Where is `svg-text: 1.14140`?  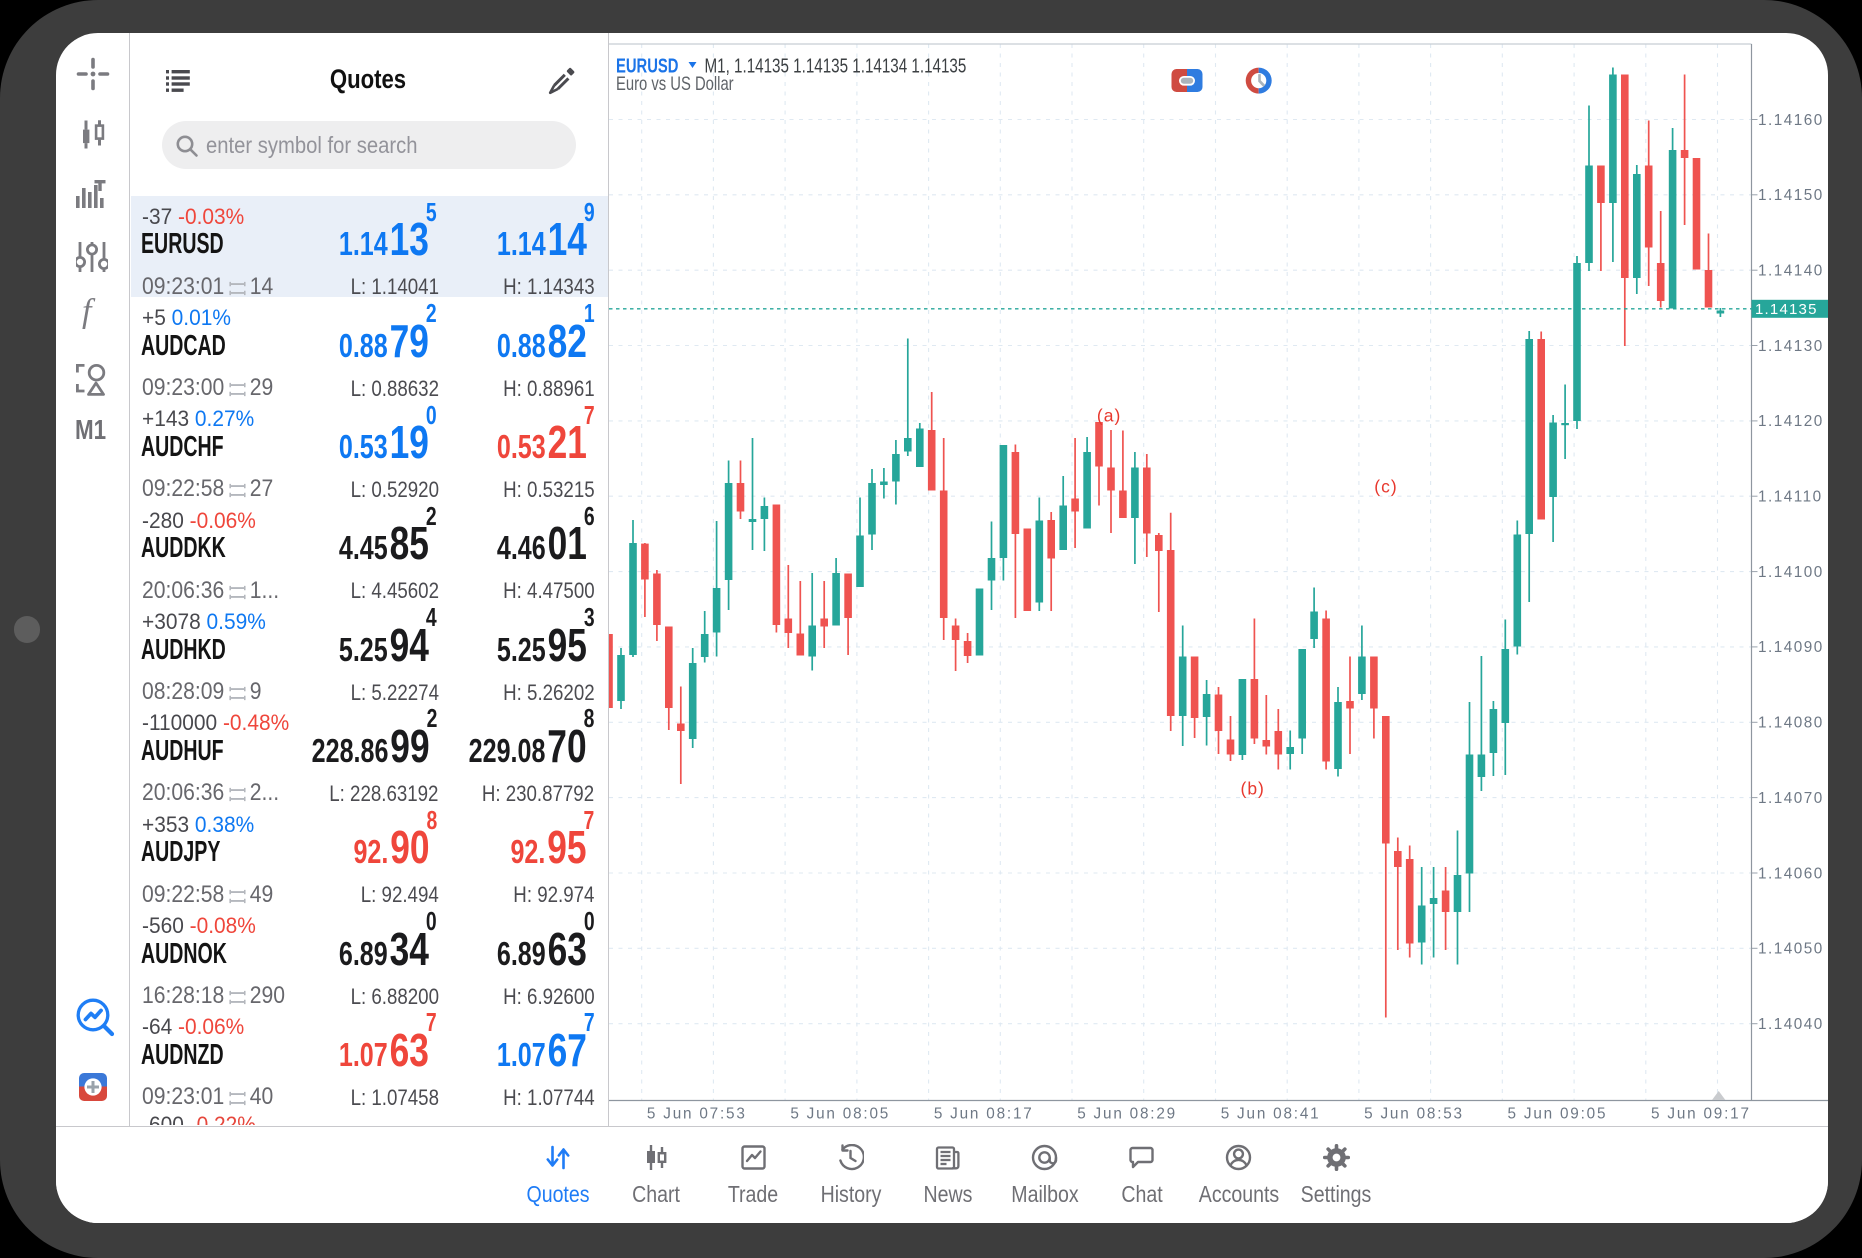
svg-text: 1.14140 is located at coordinates (1791, 271).